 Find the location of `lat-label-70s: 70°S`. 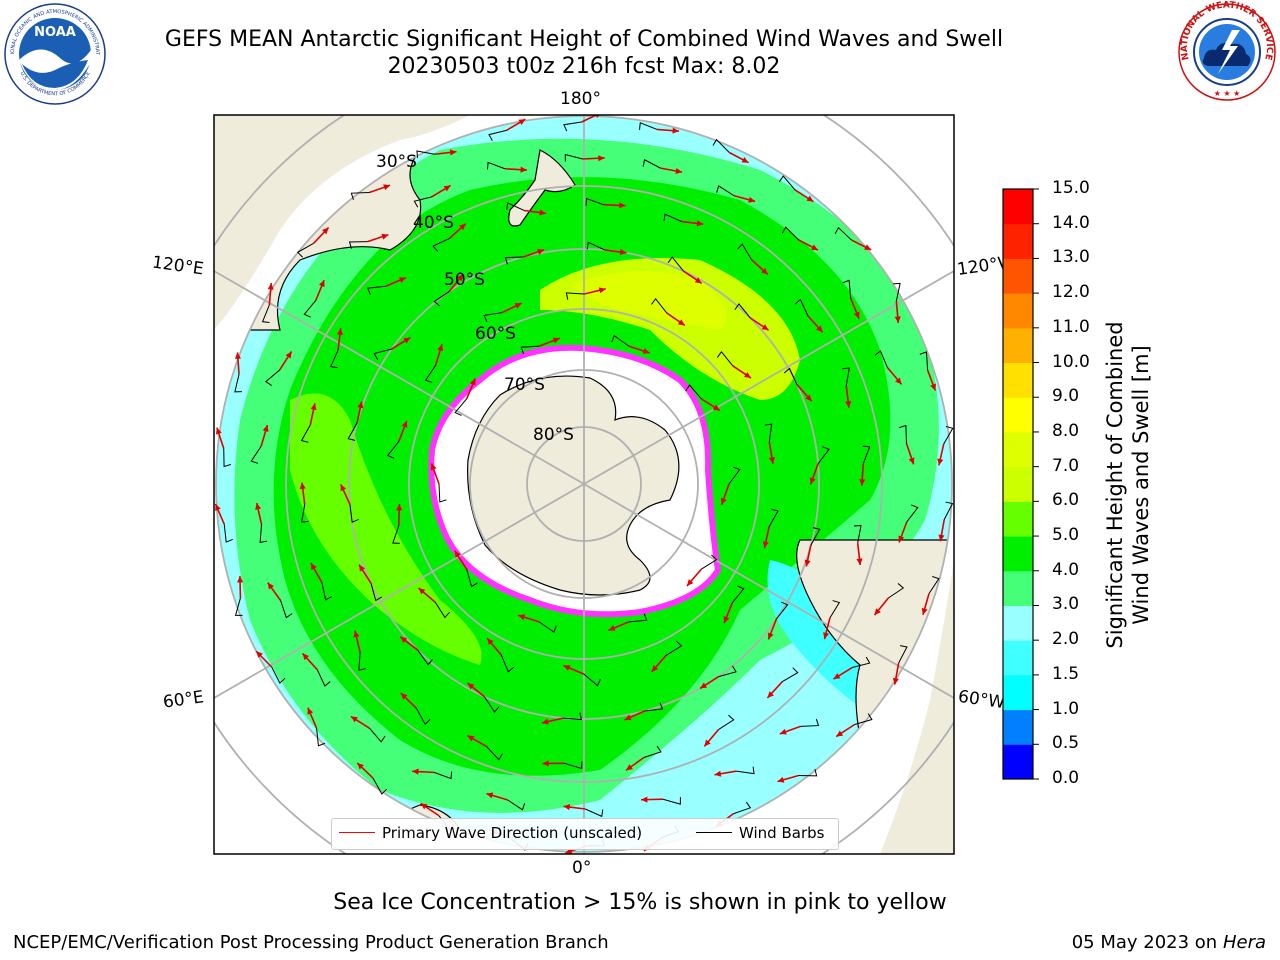

lat-label-70s: 70°S is located at coordinates (524, 385).